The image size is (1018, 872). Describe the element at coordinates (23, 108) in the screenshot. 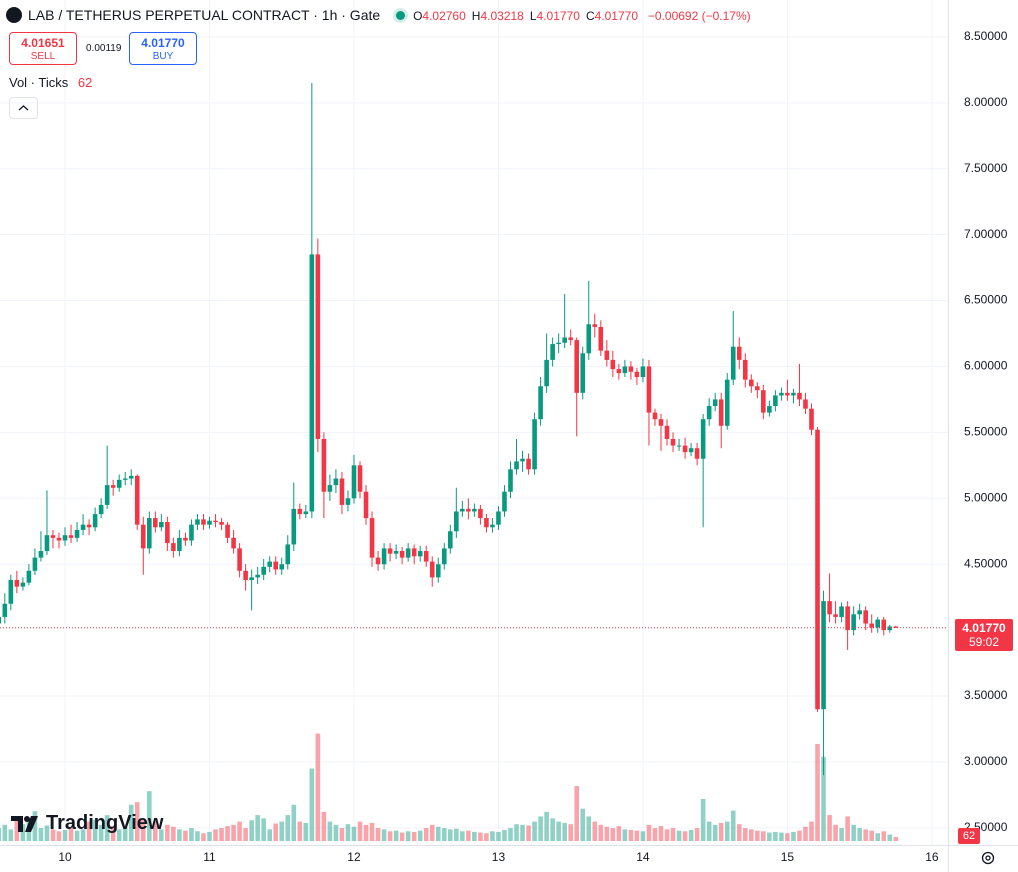

I see `collapse-button` at that location.